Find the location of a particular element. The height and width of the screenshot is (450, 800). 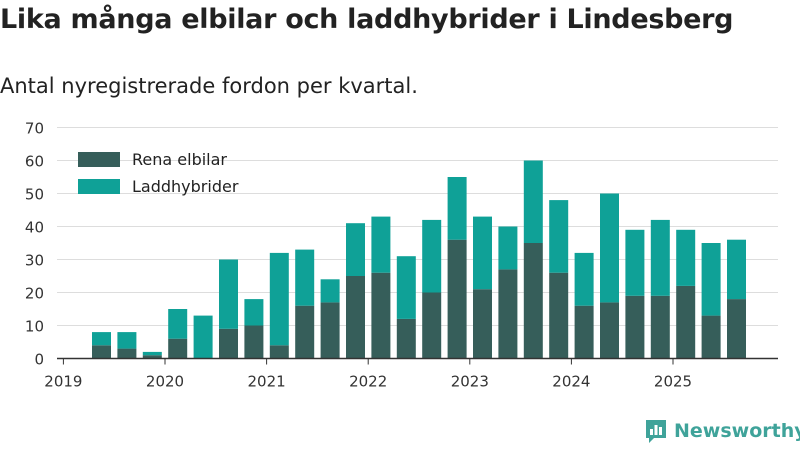

x-tick-label: 2020 is located at coordinates (165, 382).